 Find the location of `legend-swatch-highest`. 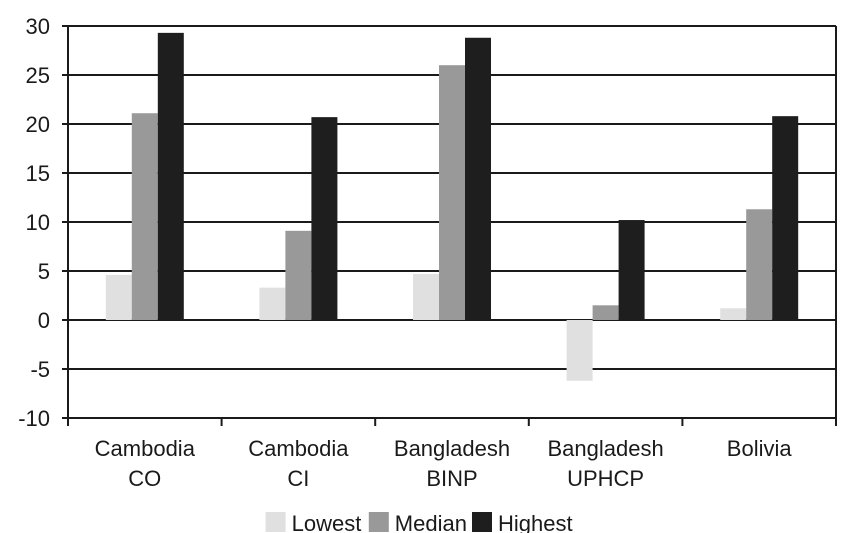

legend-swatch-highest is located at coordinates (482, 522).